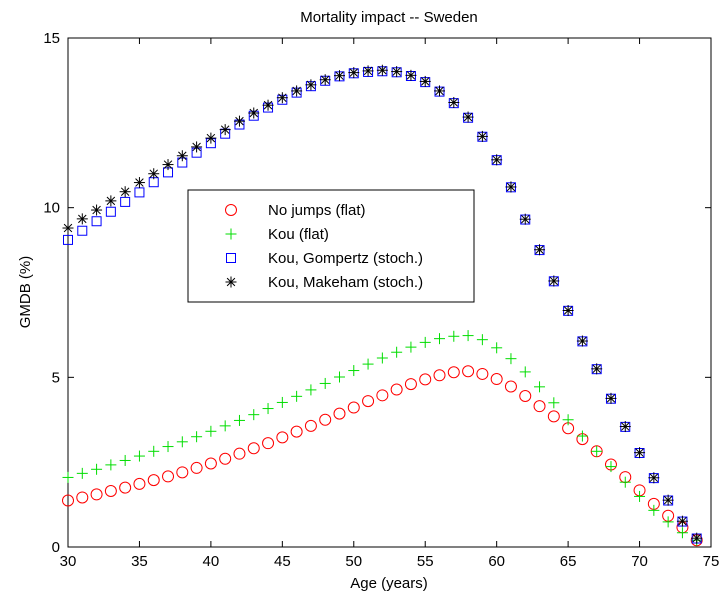 This screenshot has height=602, width=726. Describe the element at coordinates (568, 561) in the screenshot. I see `x-tick-label: 65` at that location.